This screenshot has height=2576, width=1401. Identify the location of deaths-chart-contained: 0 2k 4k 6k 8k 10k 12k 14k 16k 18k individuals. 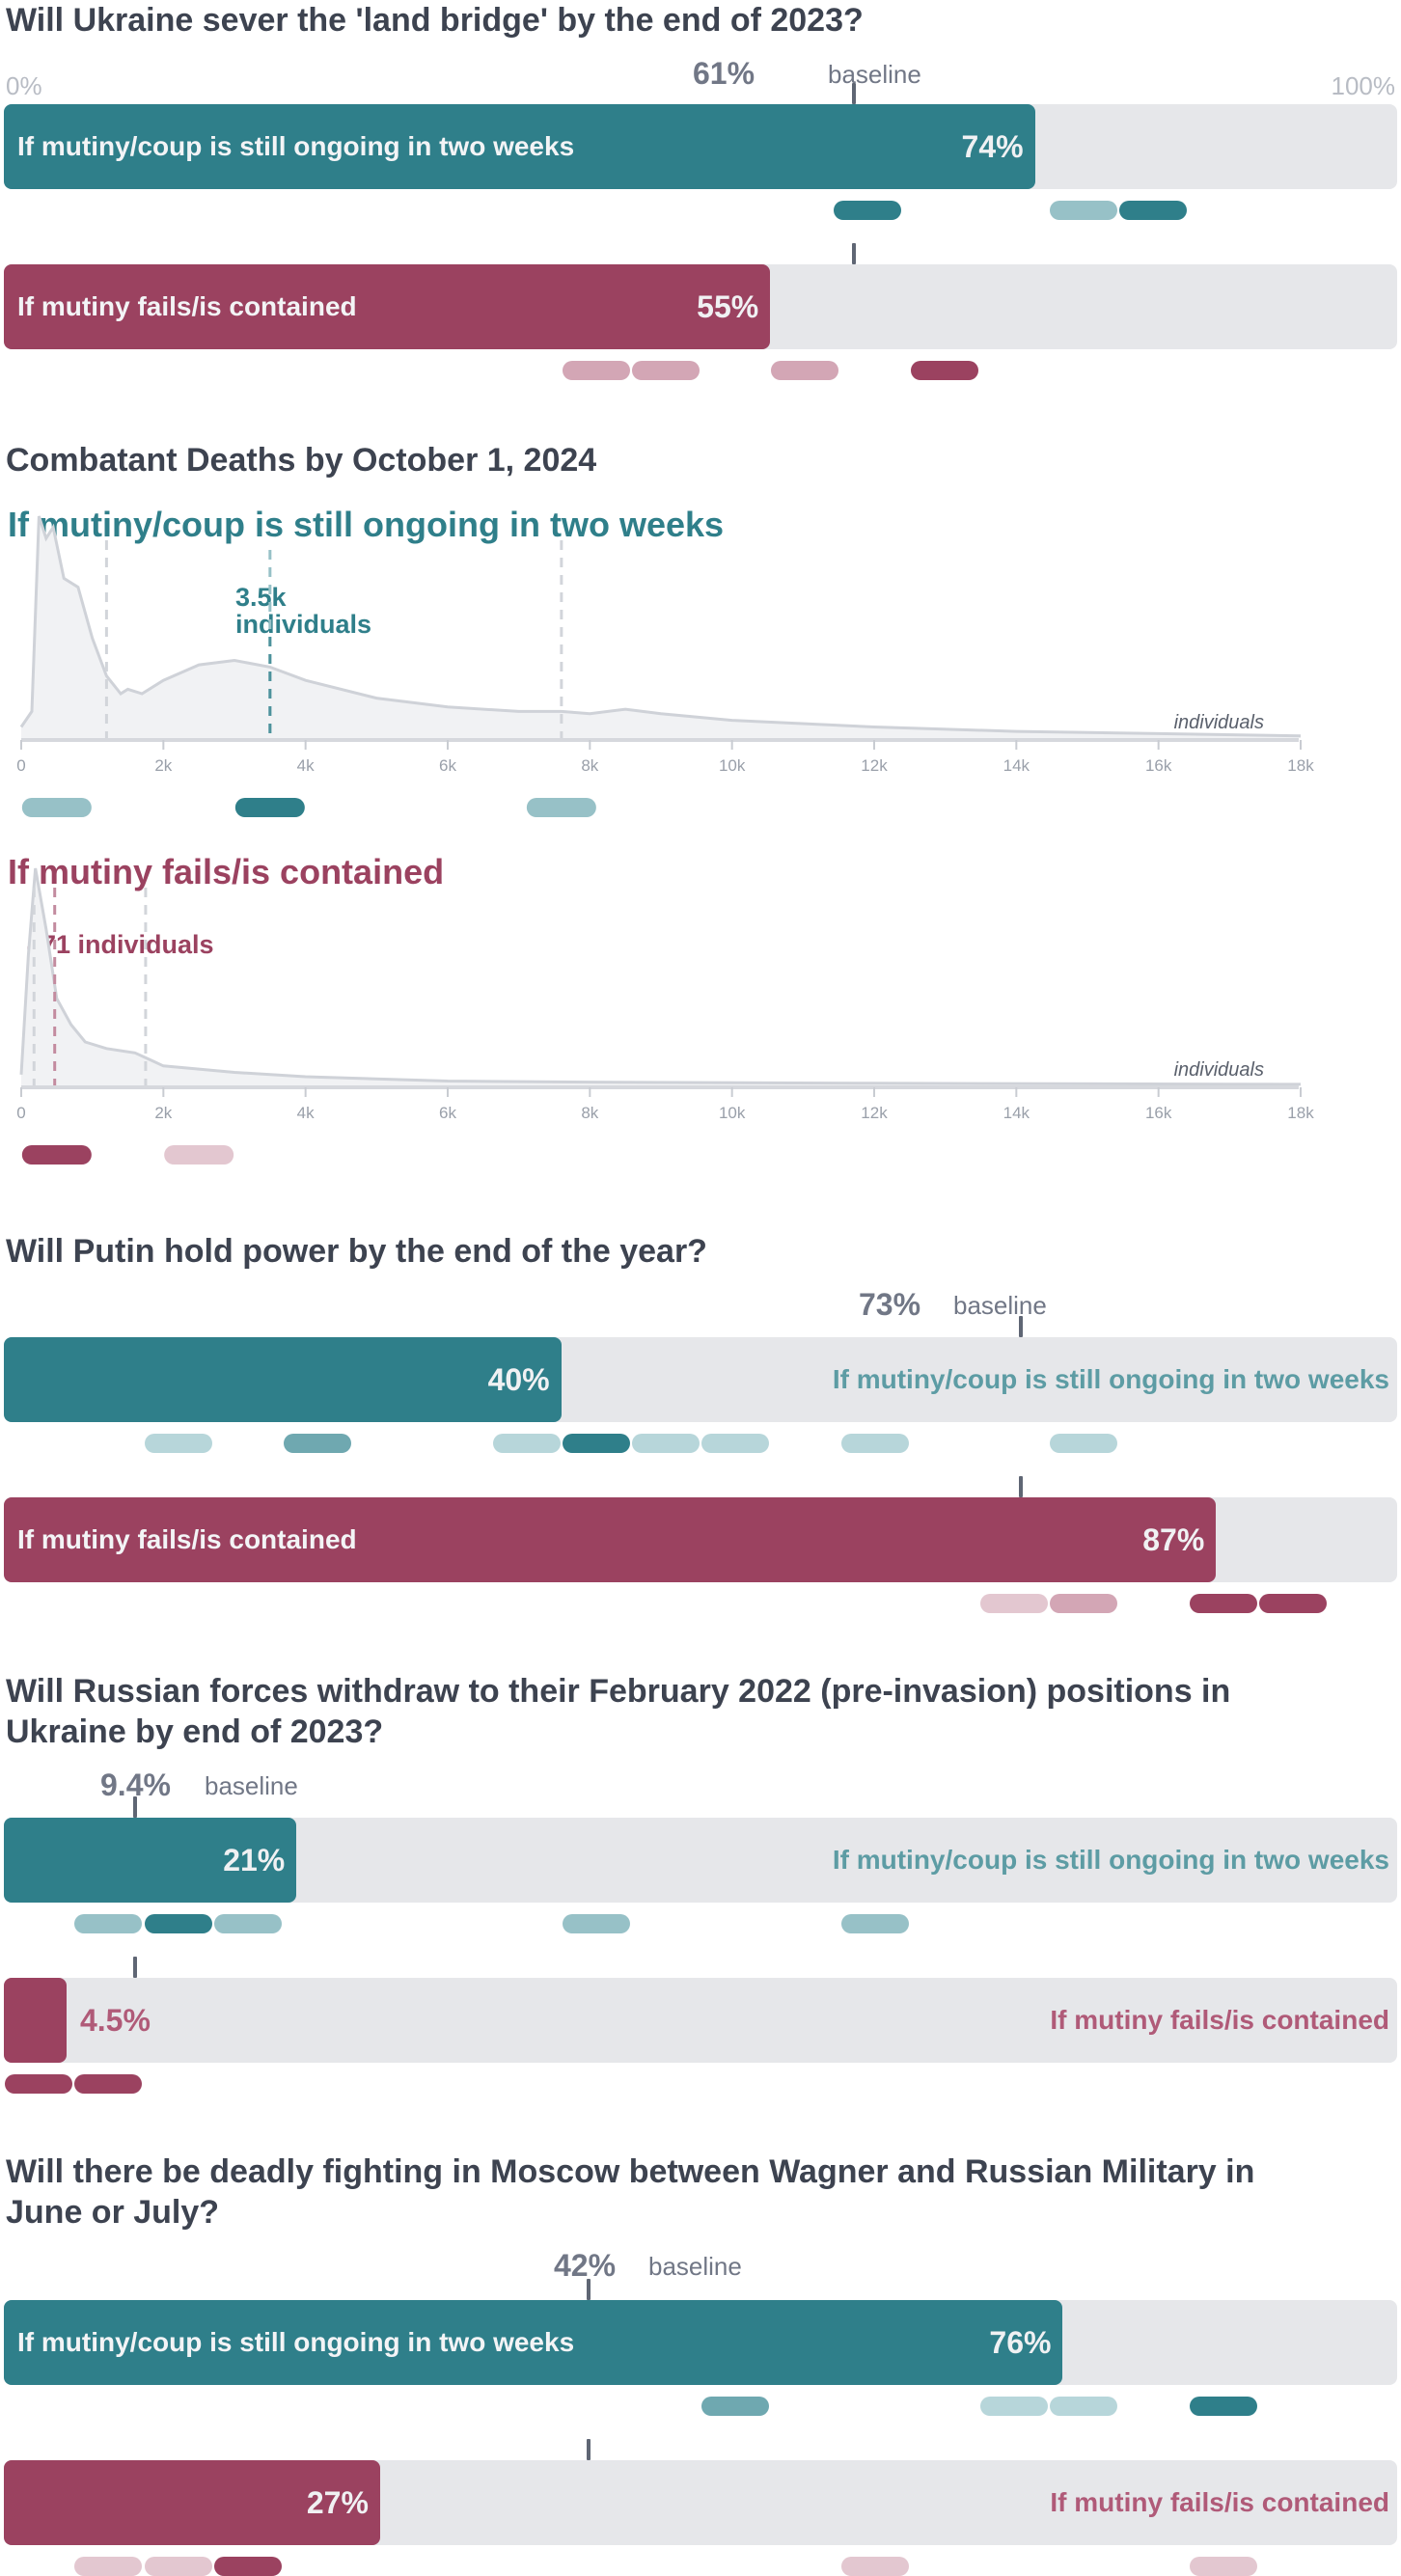
(665, 1016).